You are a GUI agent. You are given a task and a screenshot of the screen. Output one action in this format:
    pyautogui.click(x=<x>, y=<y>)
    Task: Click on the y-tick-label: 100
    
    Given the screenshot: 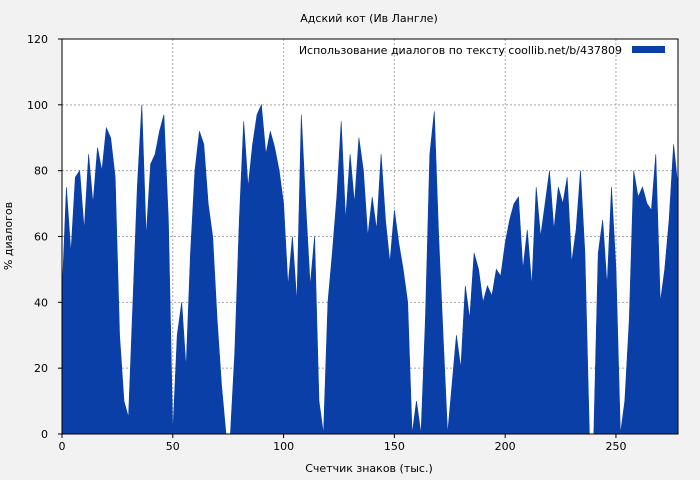 What is the action you would take?
    pyautogui.click(x=37, y=105)
    